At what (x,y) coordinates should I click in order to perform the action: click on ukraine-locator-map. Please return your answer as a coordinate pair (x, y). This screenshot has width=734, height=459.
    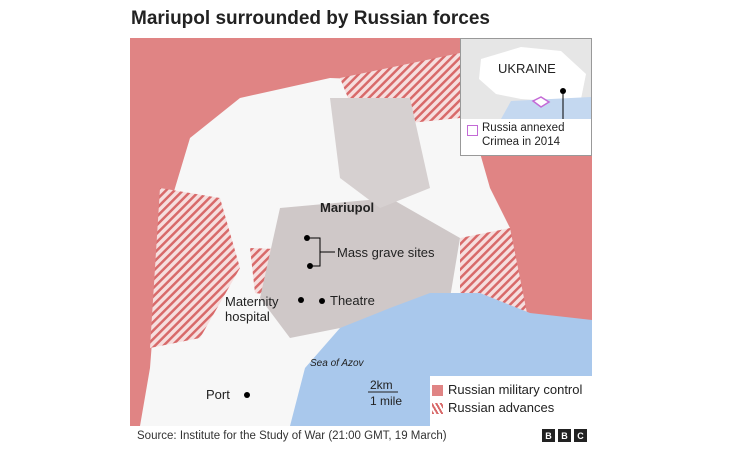
    Looking at the image, I should click on (526, 79).